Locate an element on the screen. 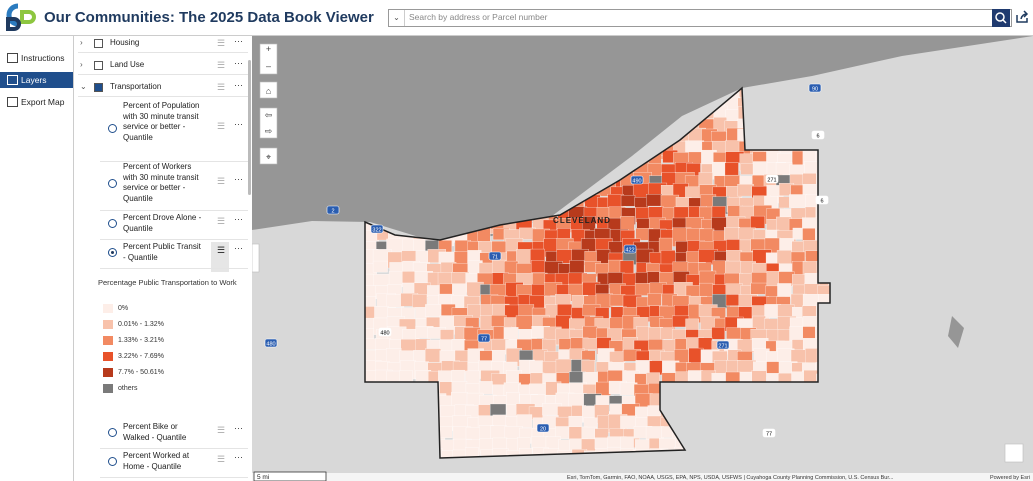  legend-label: others is located at coordinates (128, 388).